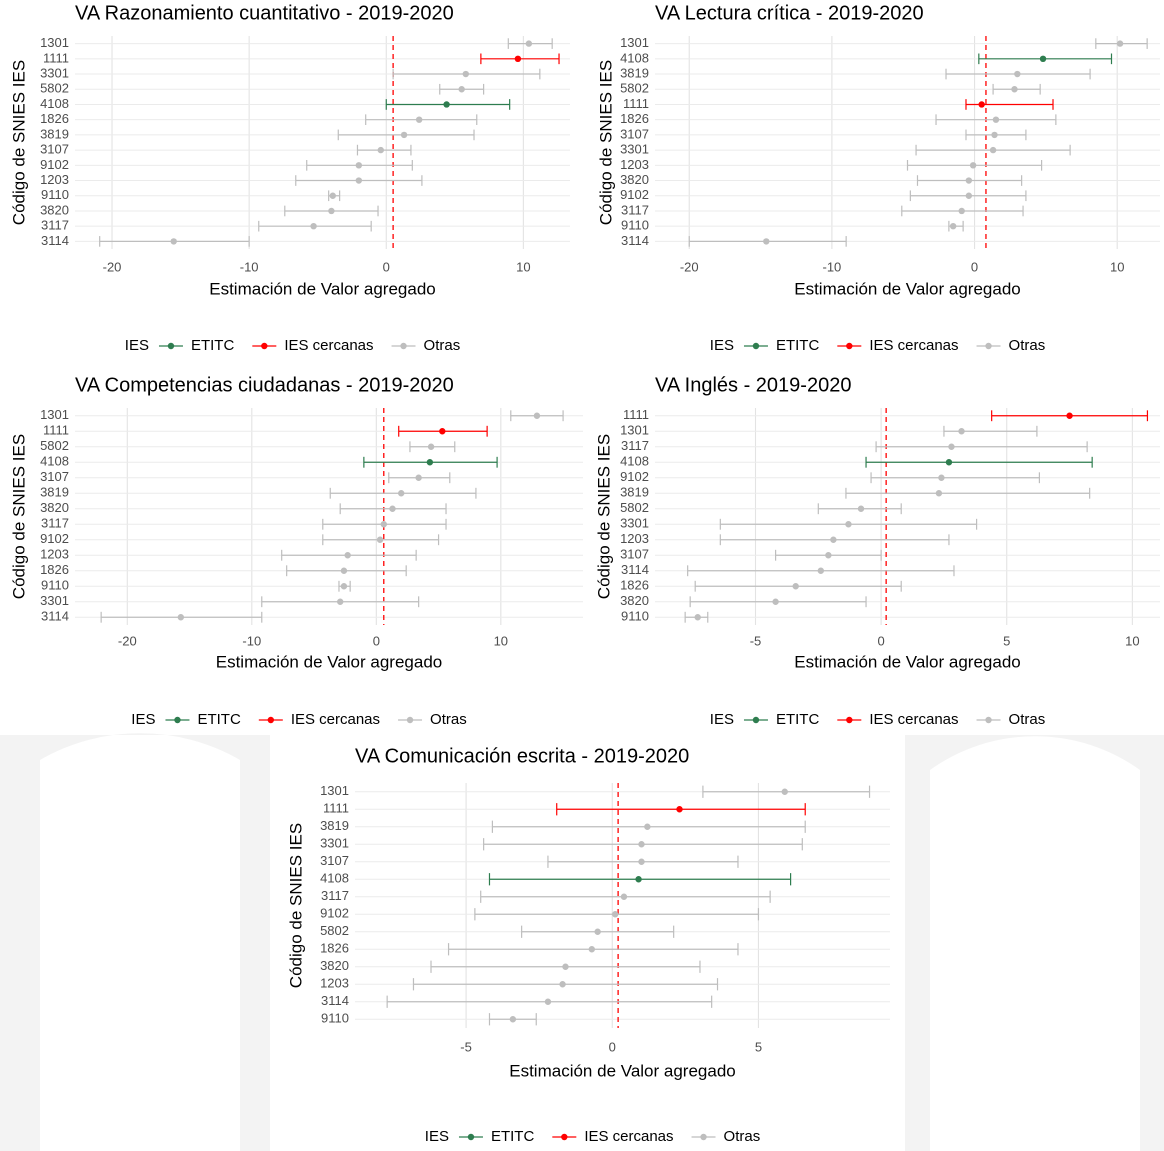 This screenshot has width=1164, height=1151. What do you see at coordinates (1034, 943) in the screenshot?
I see `watermark-shape` at bounding box center [1034, 943].